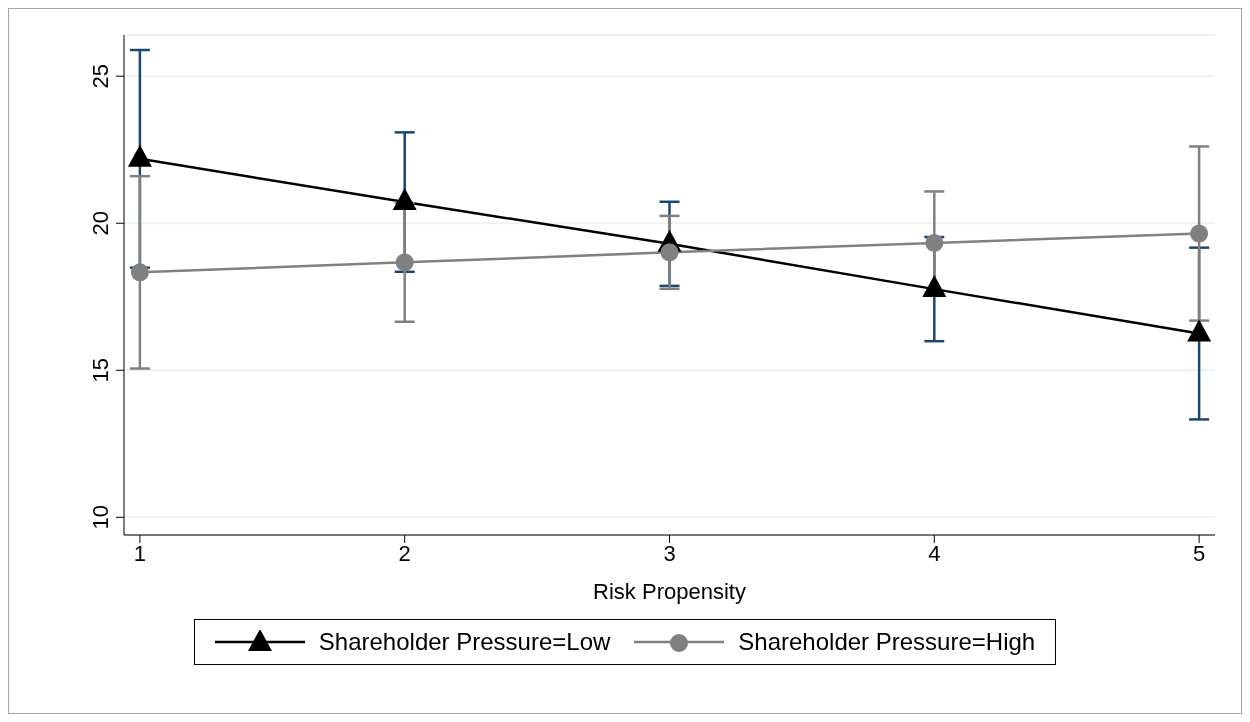  What do you see at coordinates (464, 642) in the screenshot?
I see `legend-label: Shareholder Pressure=Low` at bounding box center [464, 642].